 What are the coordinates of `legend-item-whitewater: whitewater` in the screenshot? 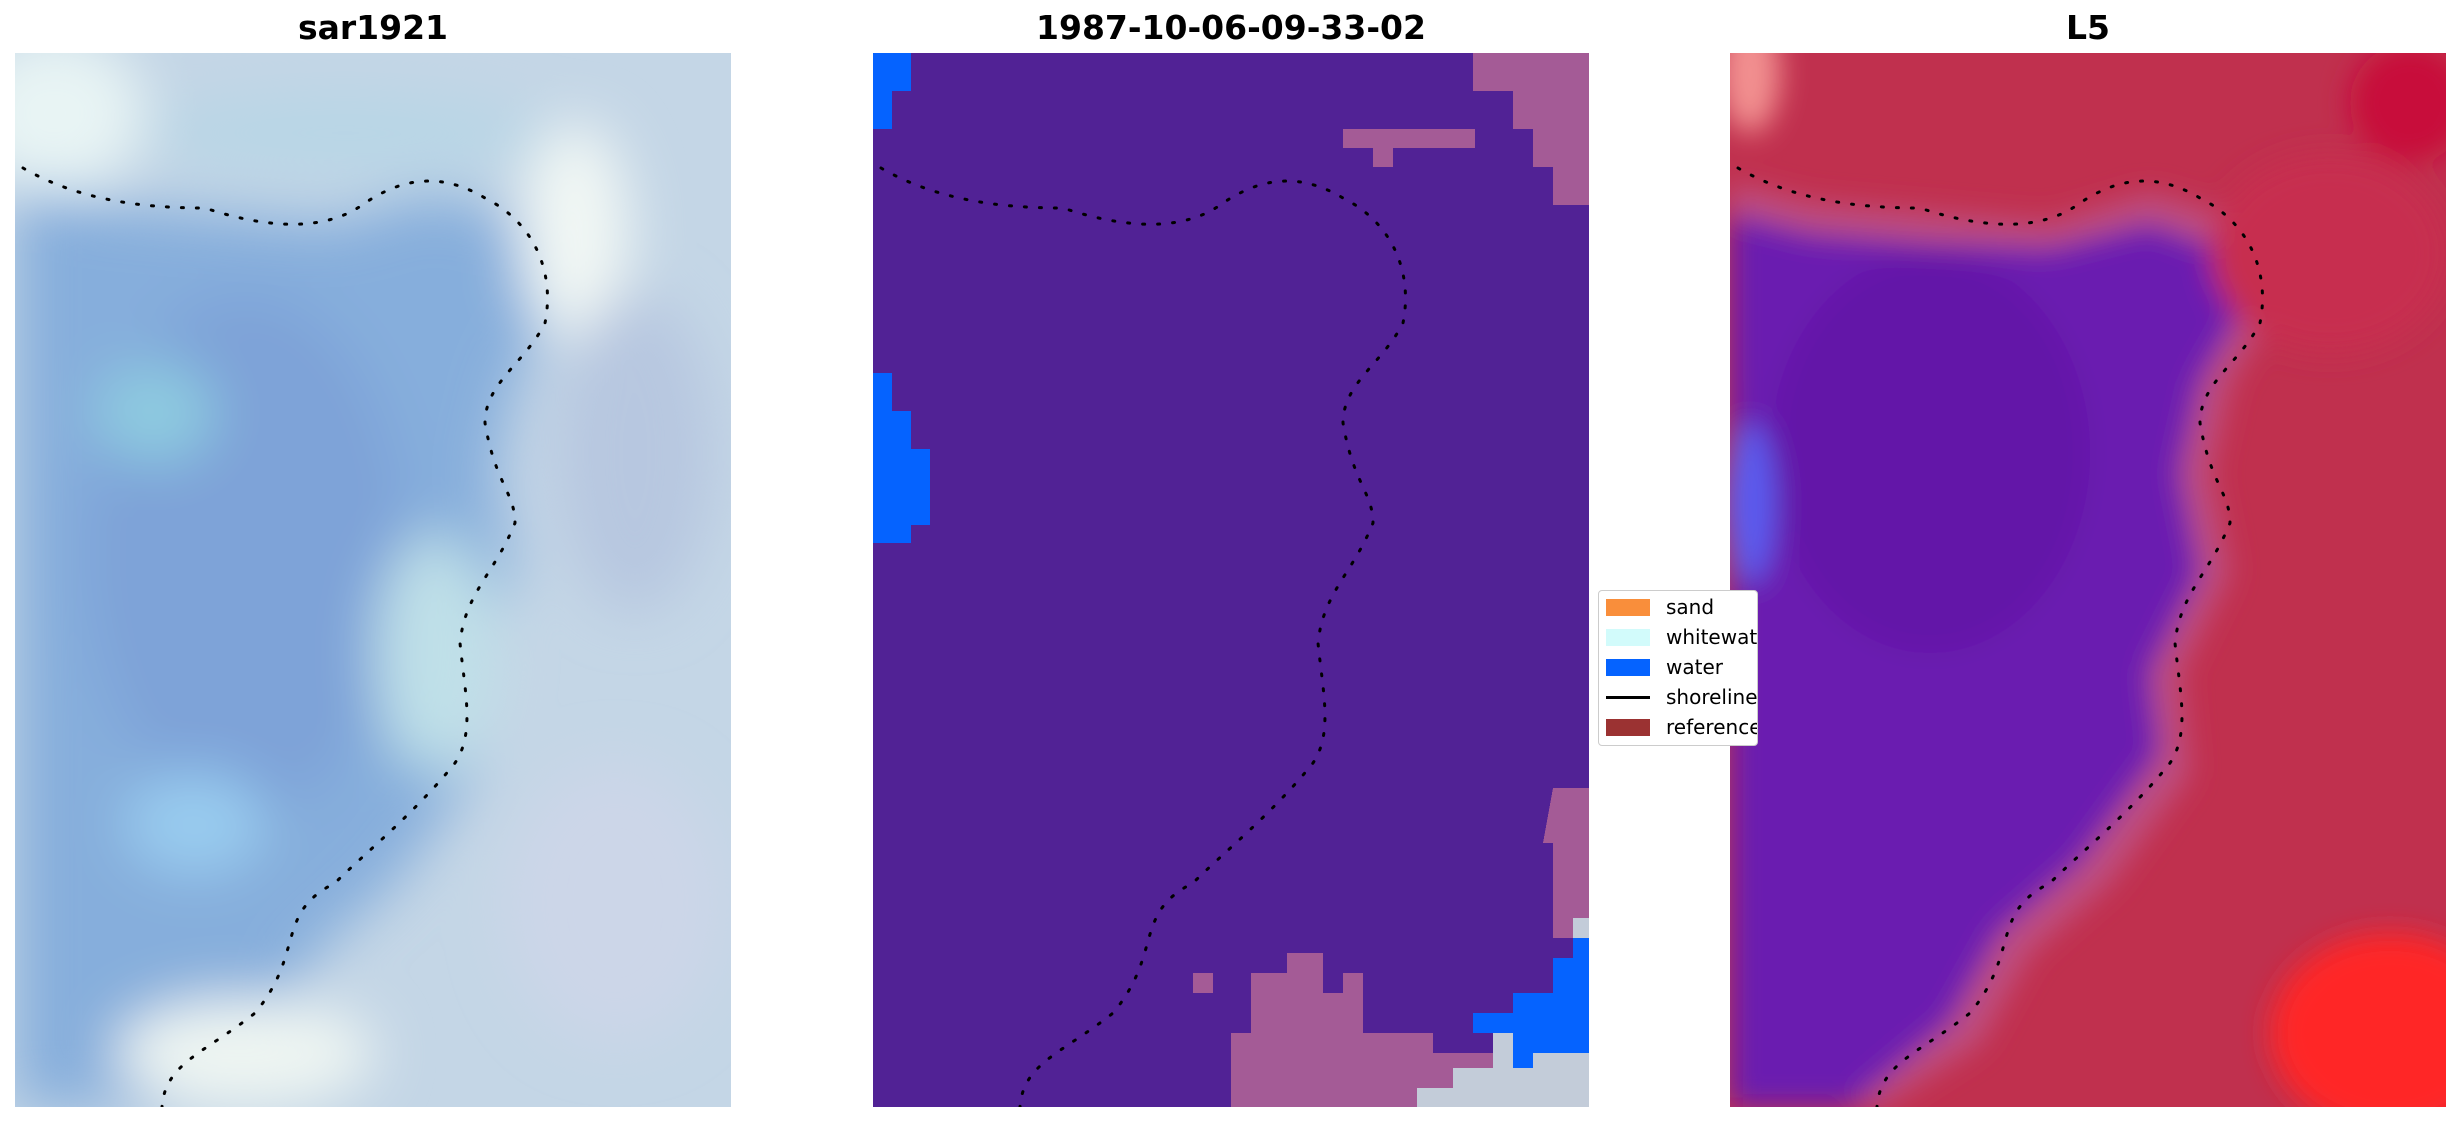 It's located at (1682, 637).